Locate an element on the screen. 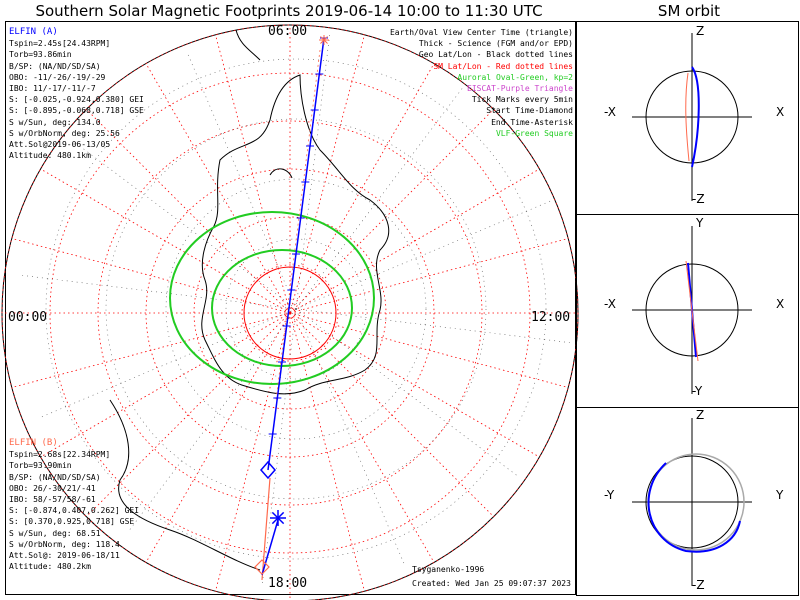  panel1-orbit-a is located at coordinates (695, 117).